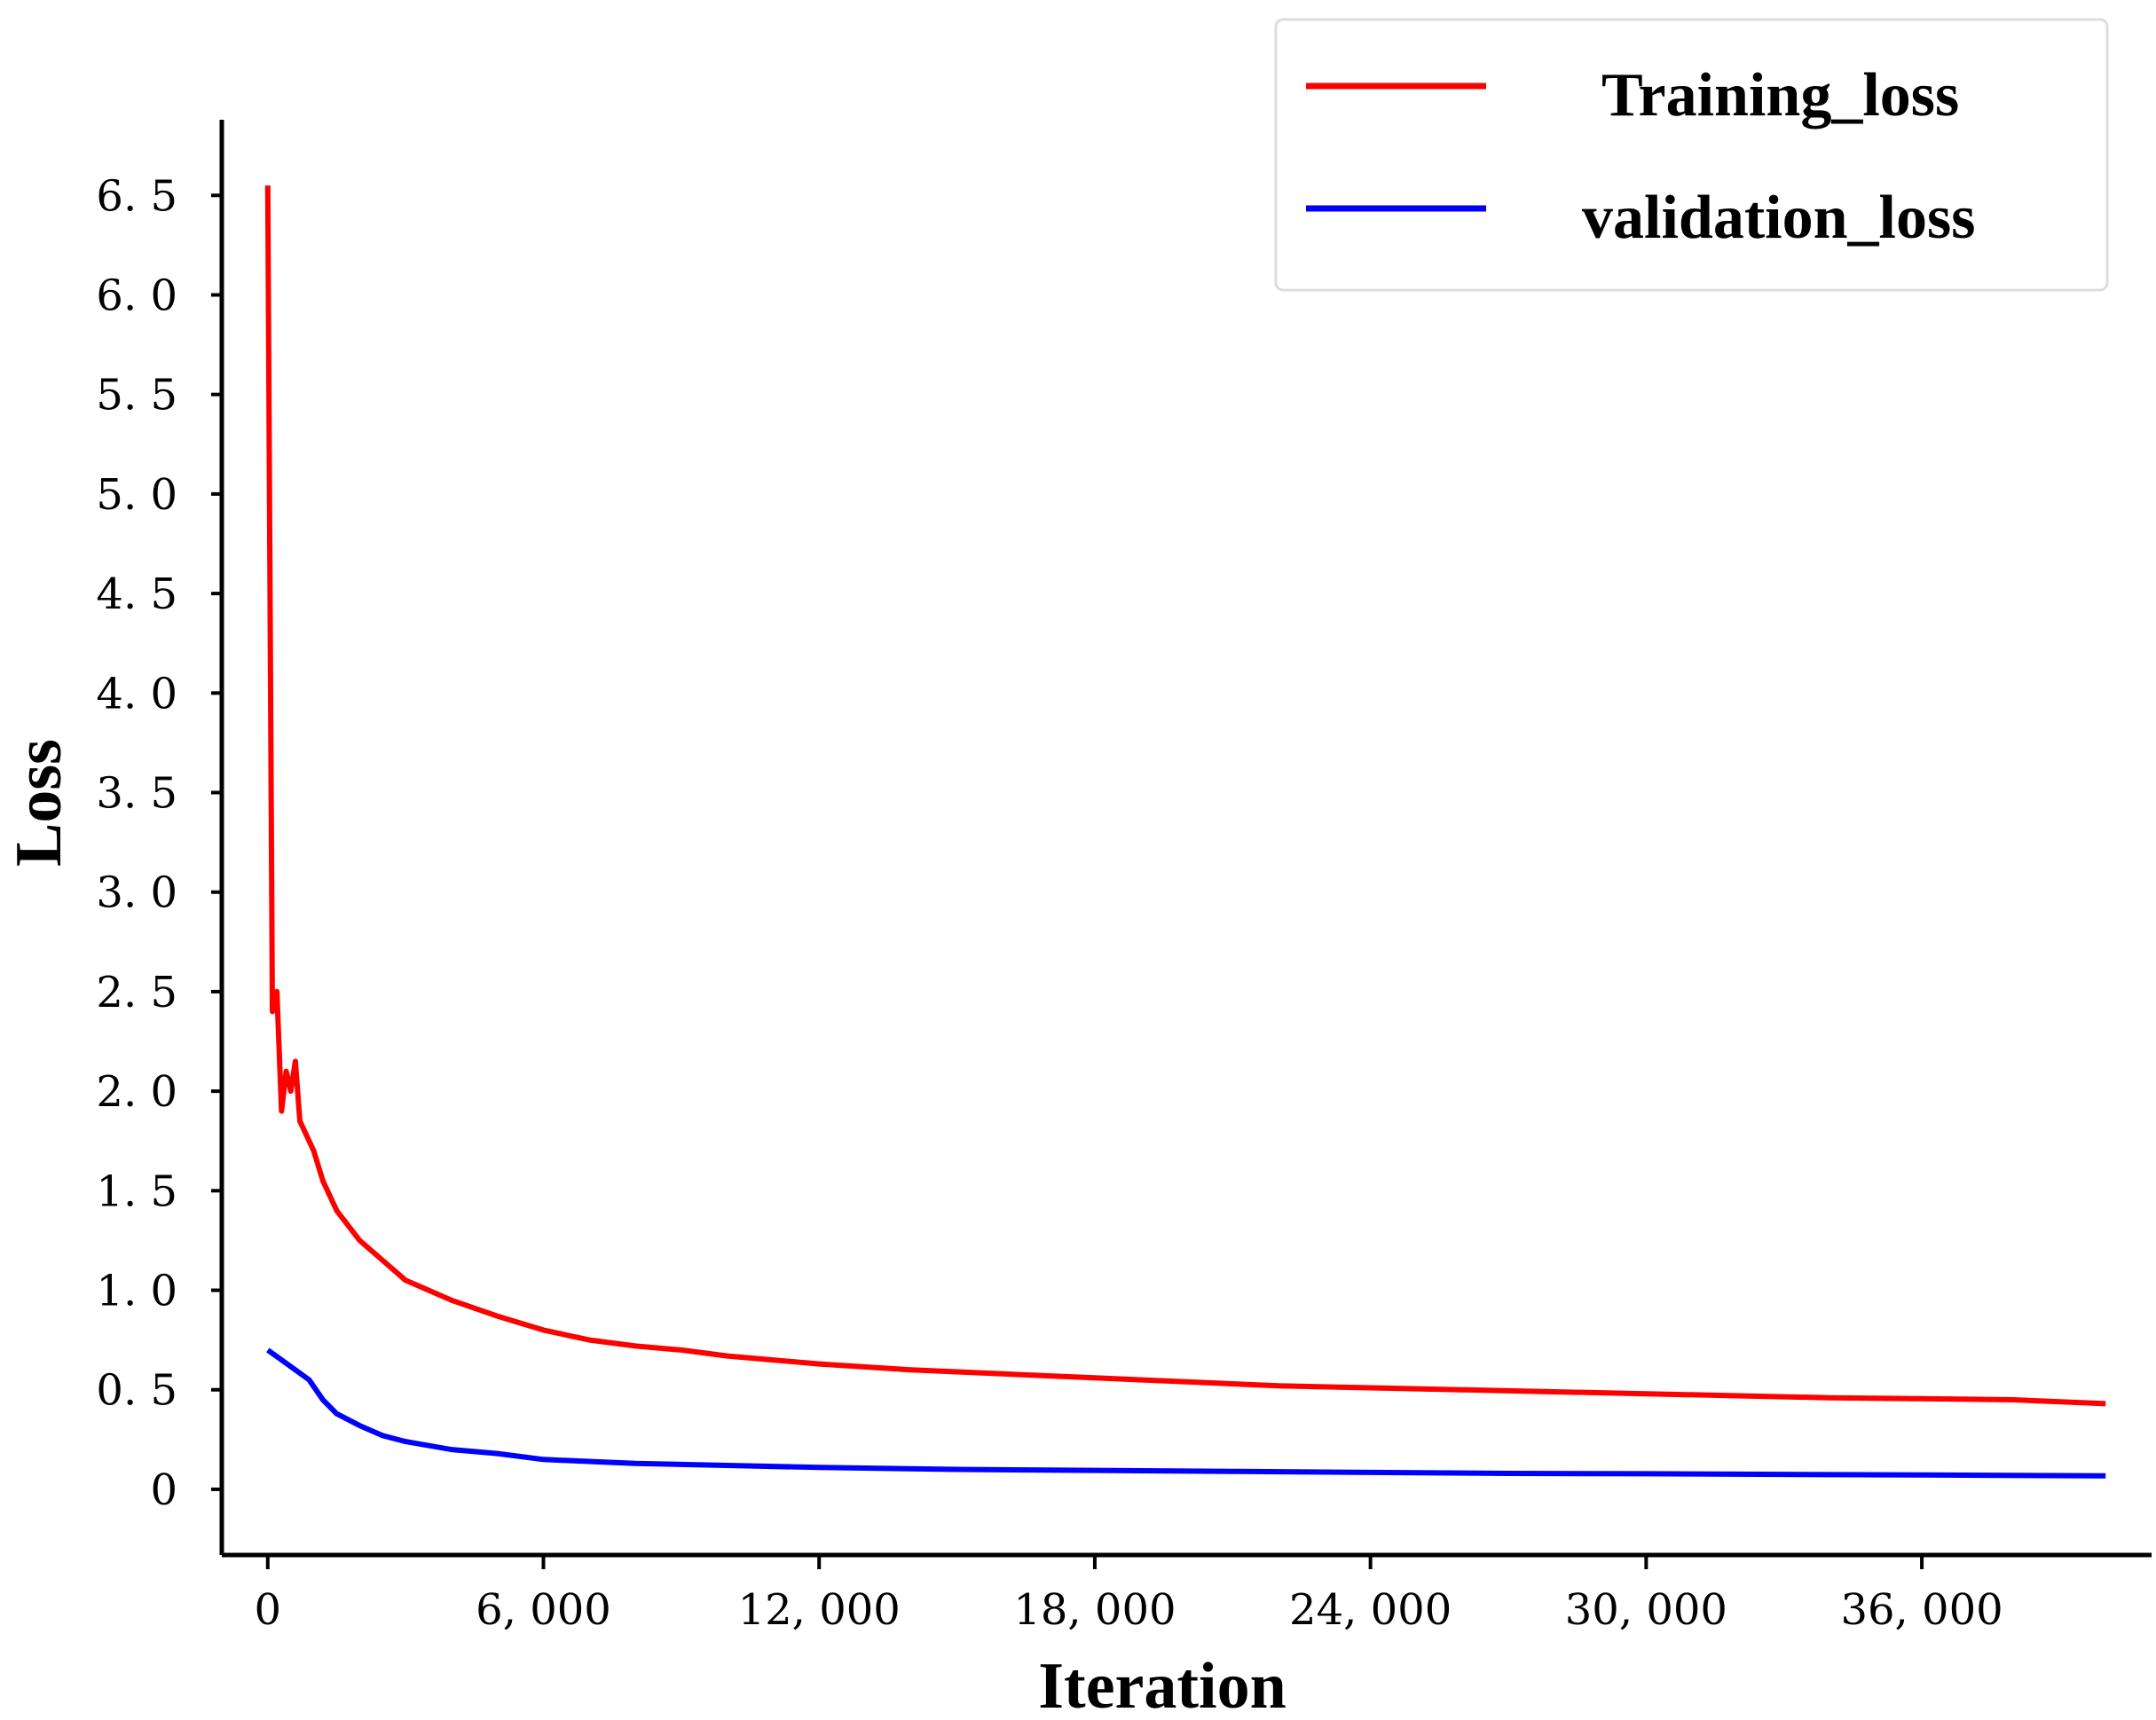 The image size is (2156, 1720). I want to click on x-tick-label: 0, so click(268, 1610).